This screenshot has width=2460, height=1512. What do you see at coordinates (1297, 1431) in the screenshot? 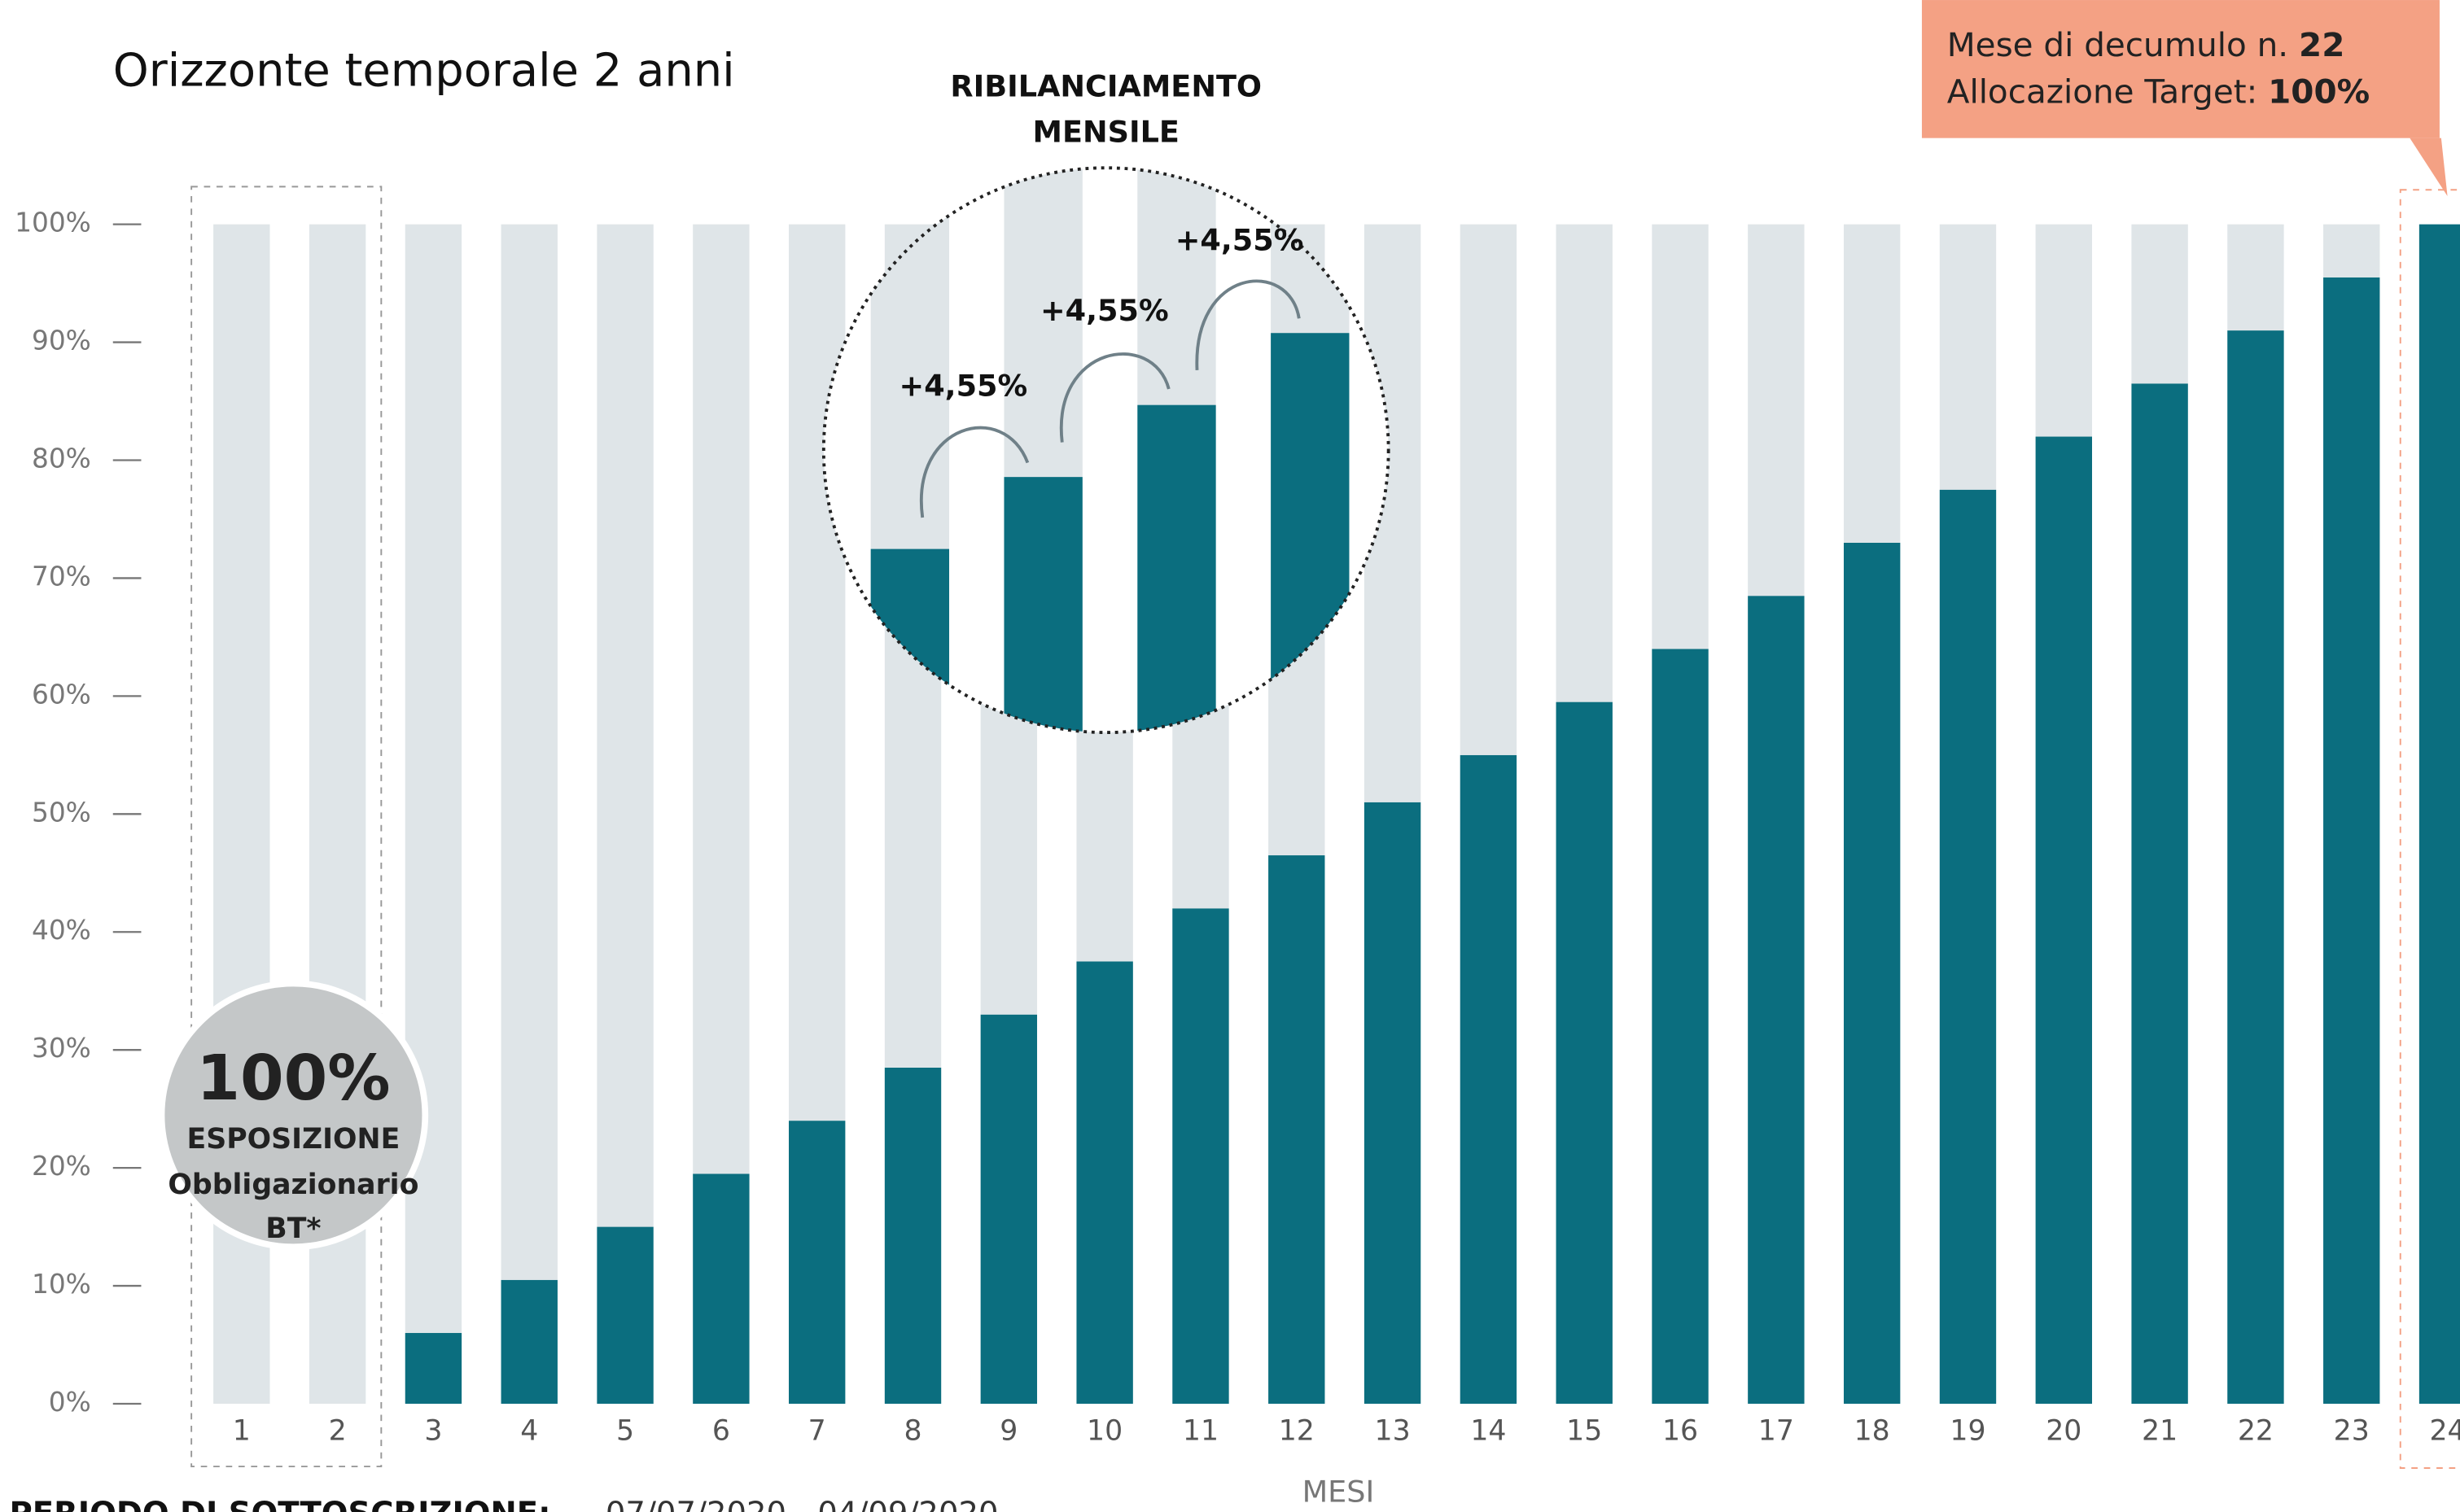
I see `x-tick-label: 12` at bounding box center [1297, 1431].